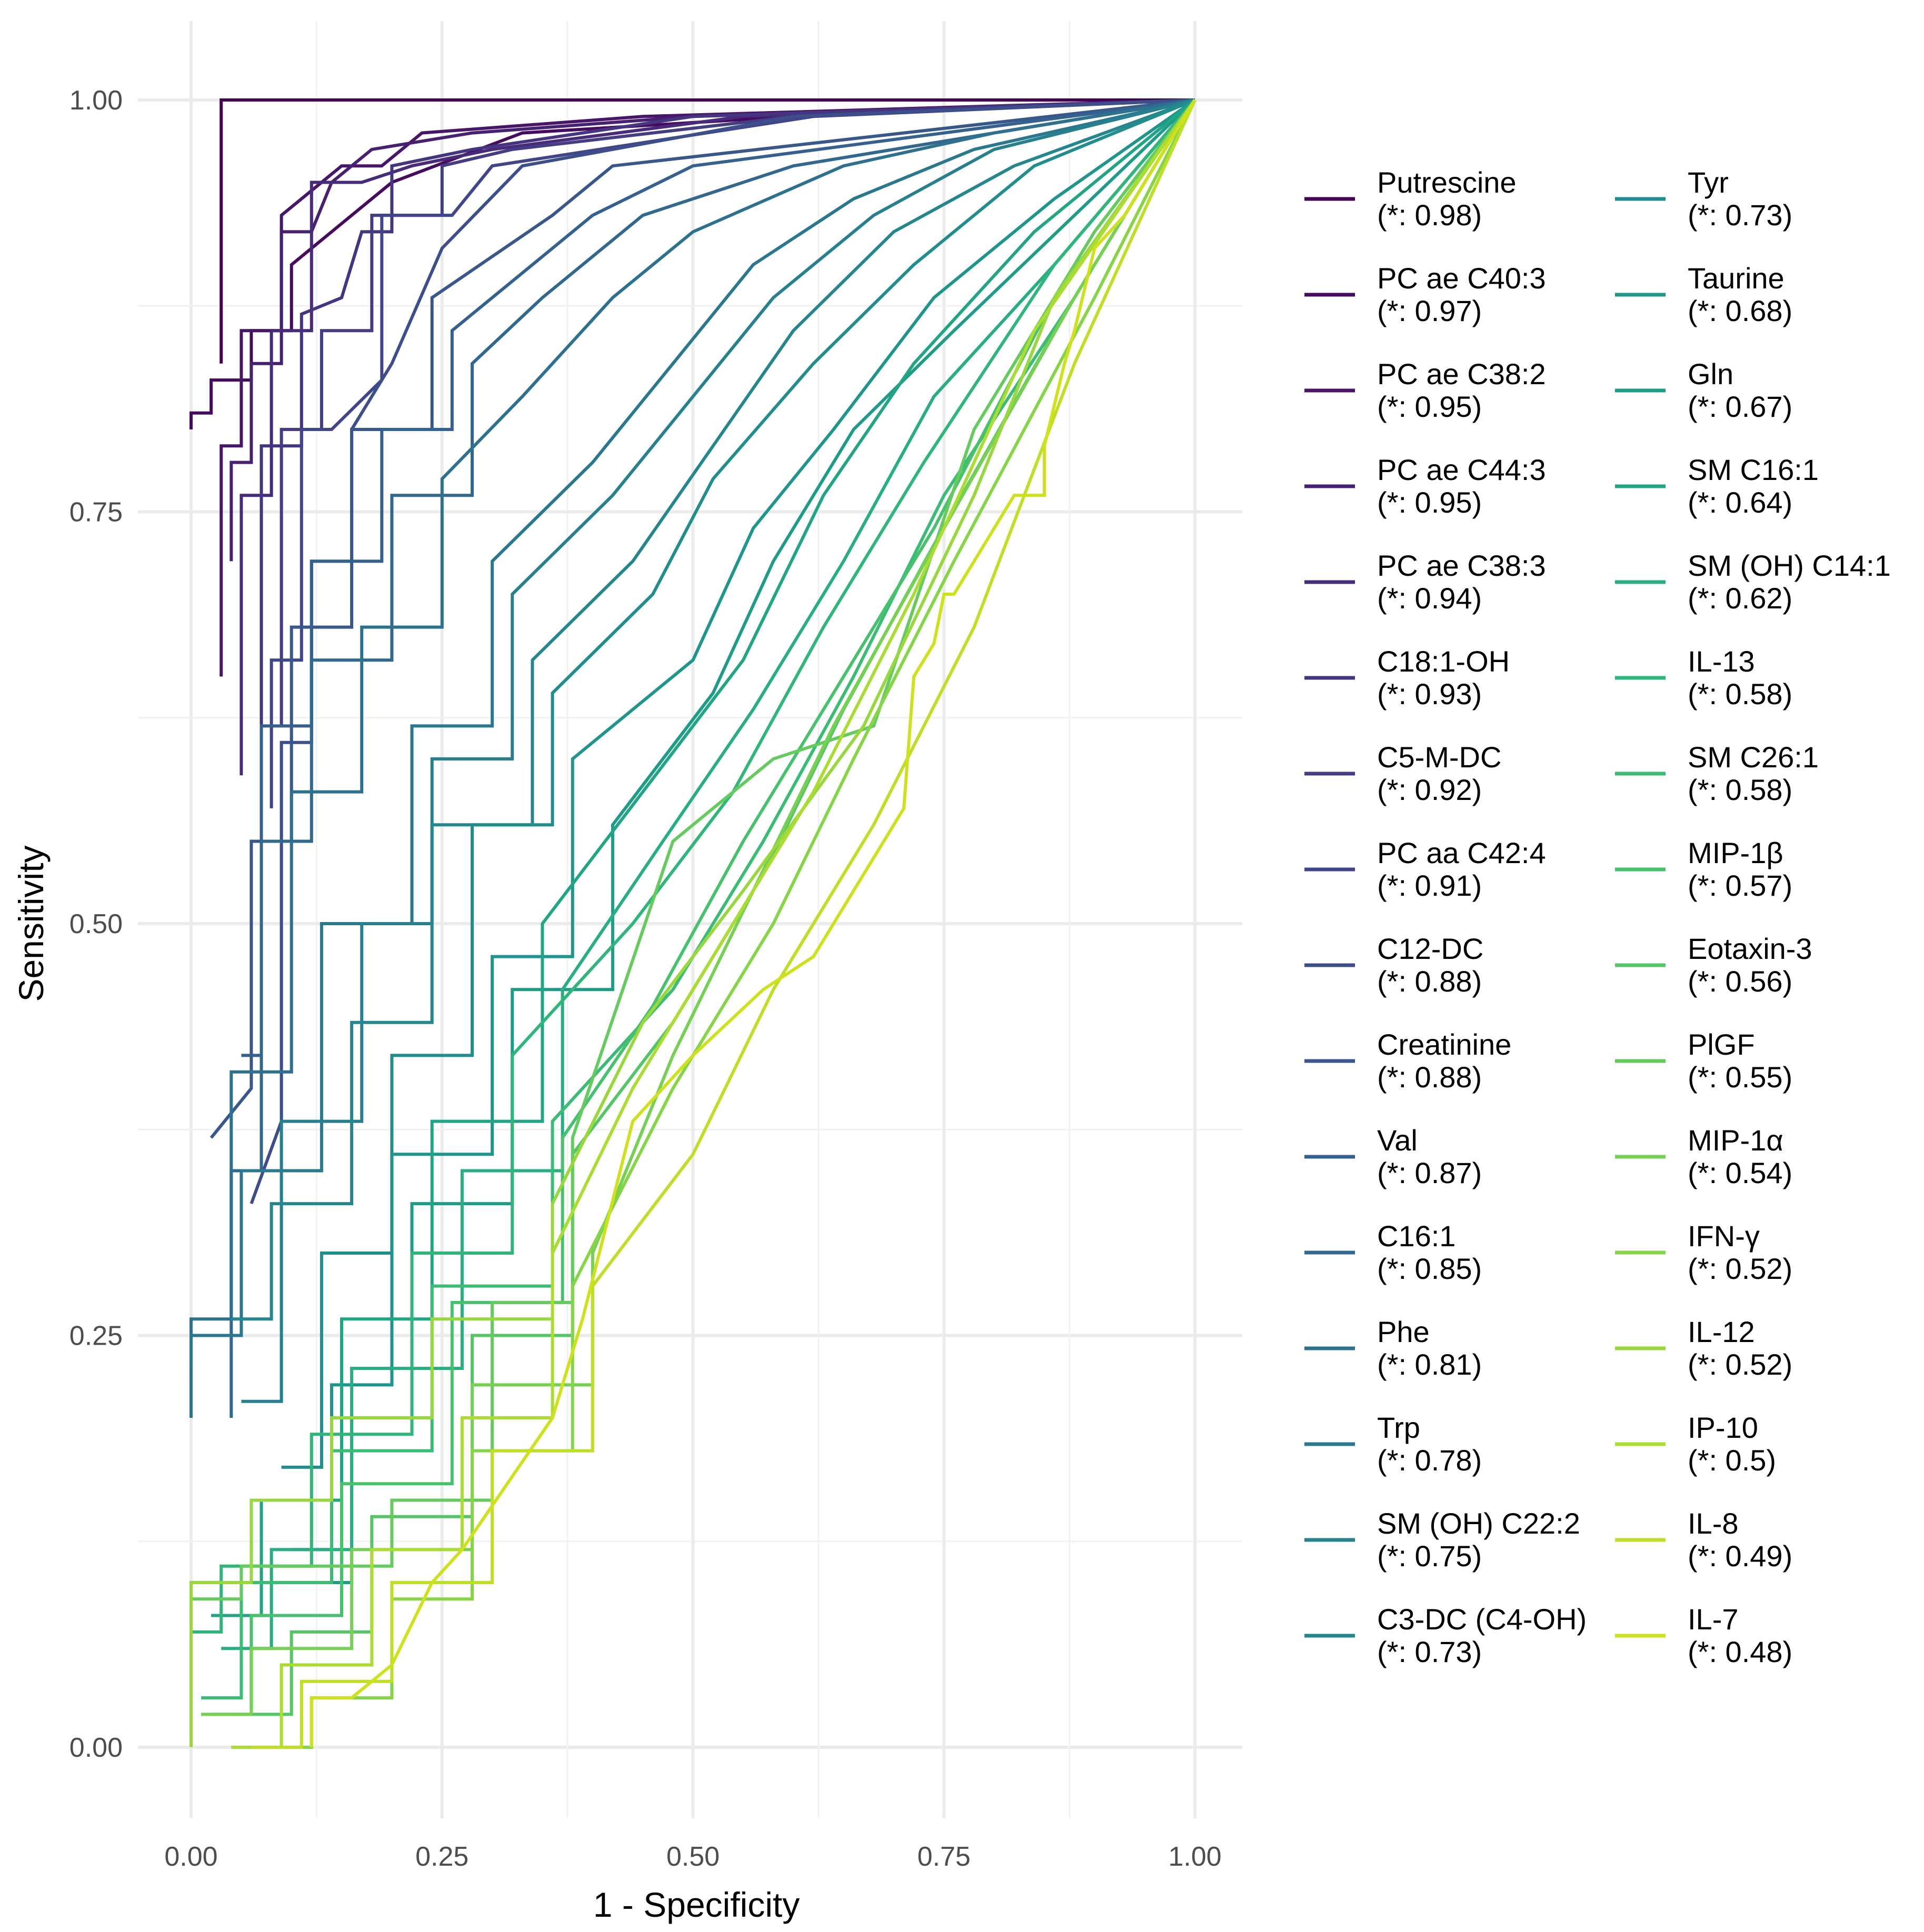 This screenshot has width=1924, height=1932. Describe the element at coordinates (96, 512) in the screenshot. I see `y-tick-label: 0.75` at that location.